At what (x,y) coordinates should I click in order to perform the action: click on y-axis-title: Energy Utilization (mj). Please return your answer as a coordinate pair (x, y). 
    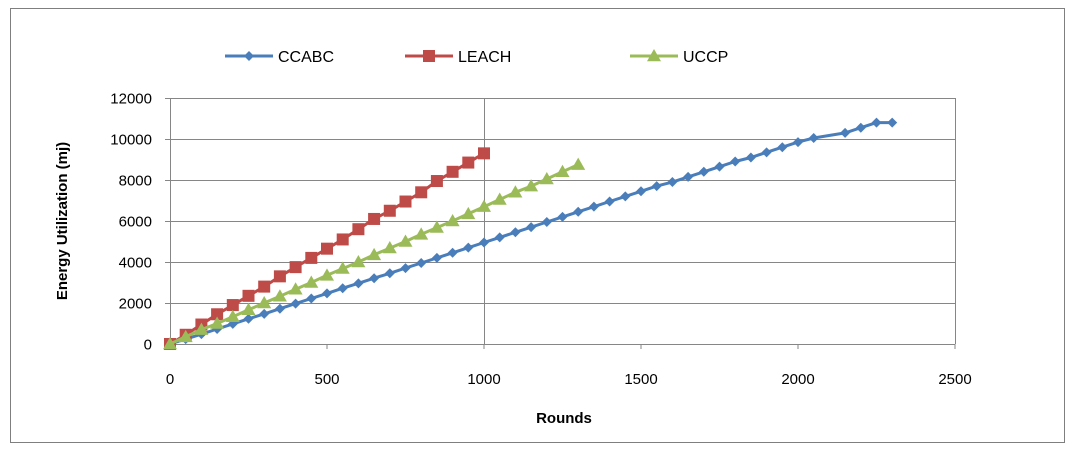
    Looking at the image, I should click on (62, 221).